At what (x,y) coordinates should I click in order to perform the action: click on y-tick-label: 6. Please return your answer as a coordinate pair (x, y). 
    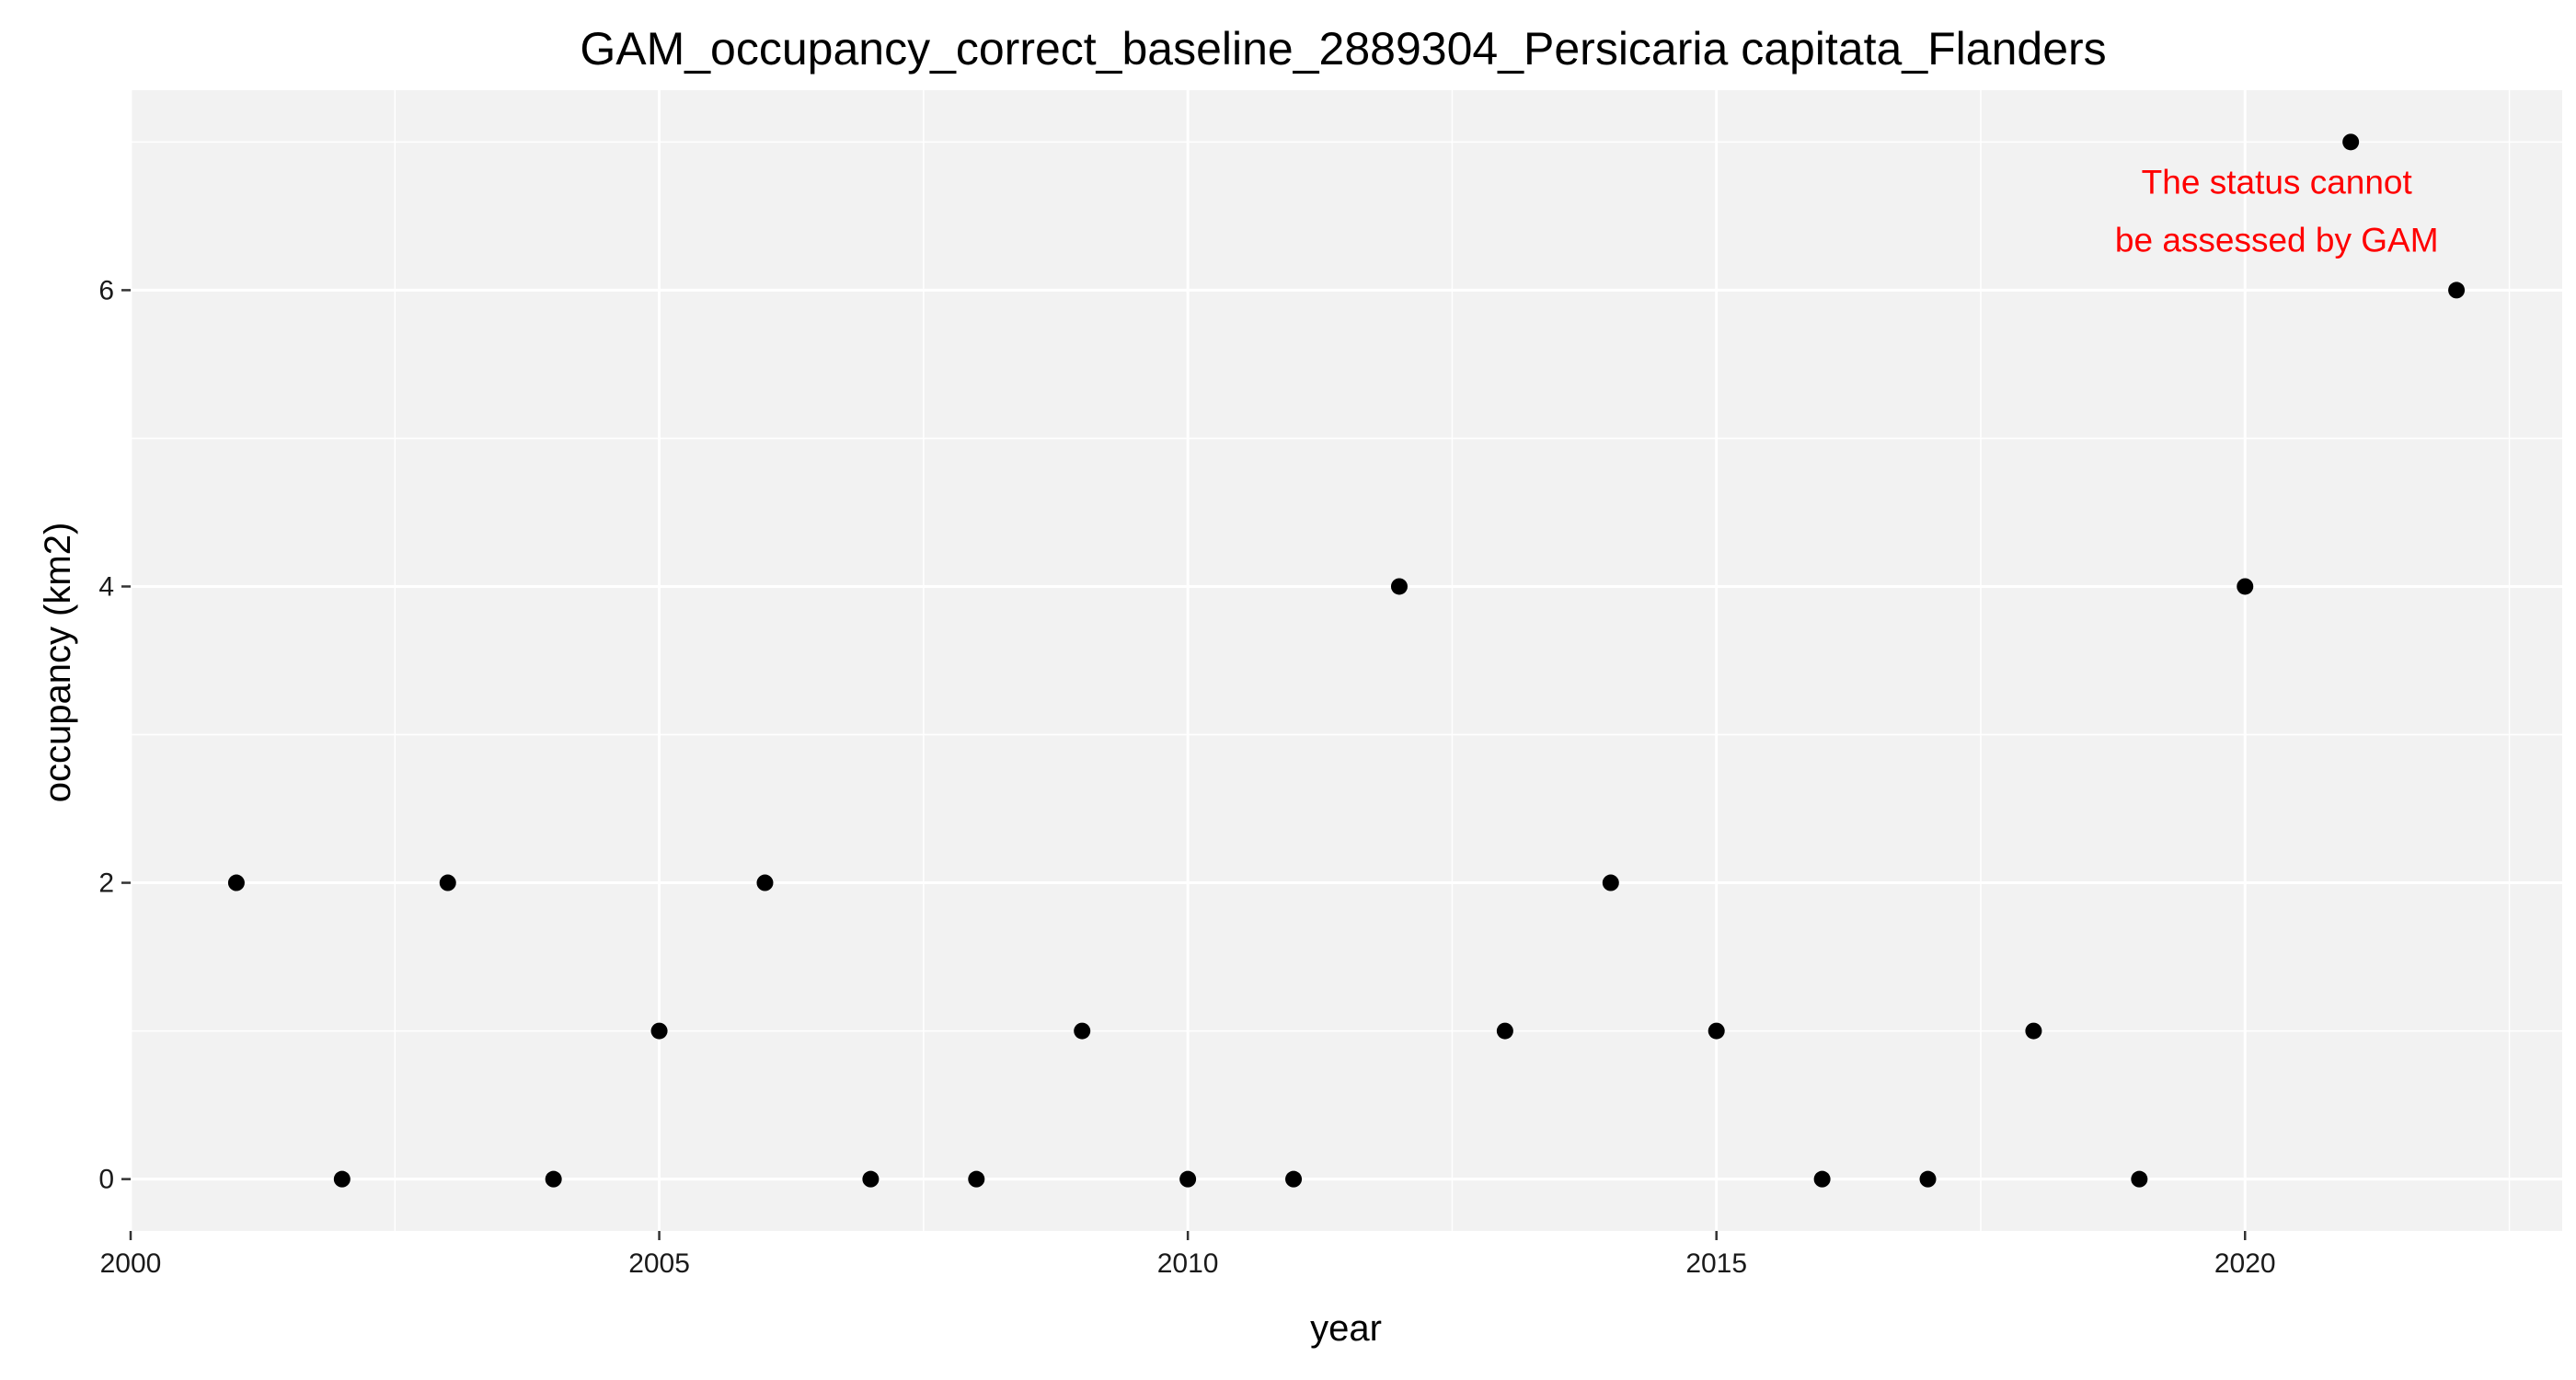
    Looking at the image, I should click on (106, 290).